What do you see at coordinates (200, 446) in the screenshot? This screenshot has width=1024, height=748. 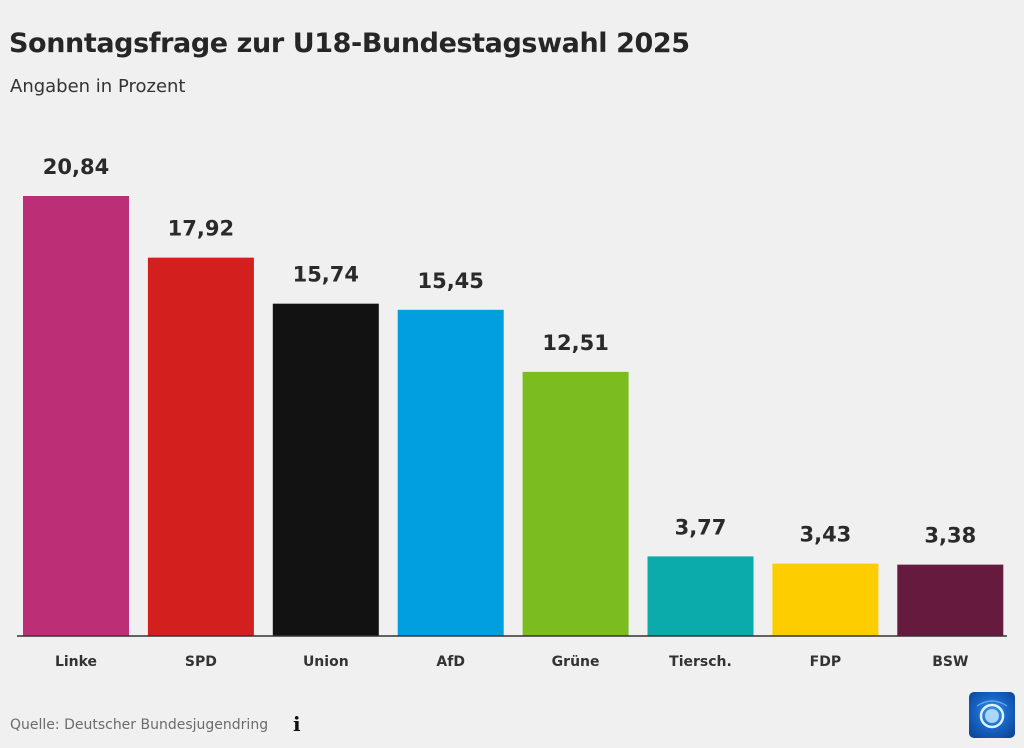 I see `bar-spd` at bounding box center [200, 446].